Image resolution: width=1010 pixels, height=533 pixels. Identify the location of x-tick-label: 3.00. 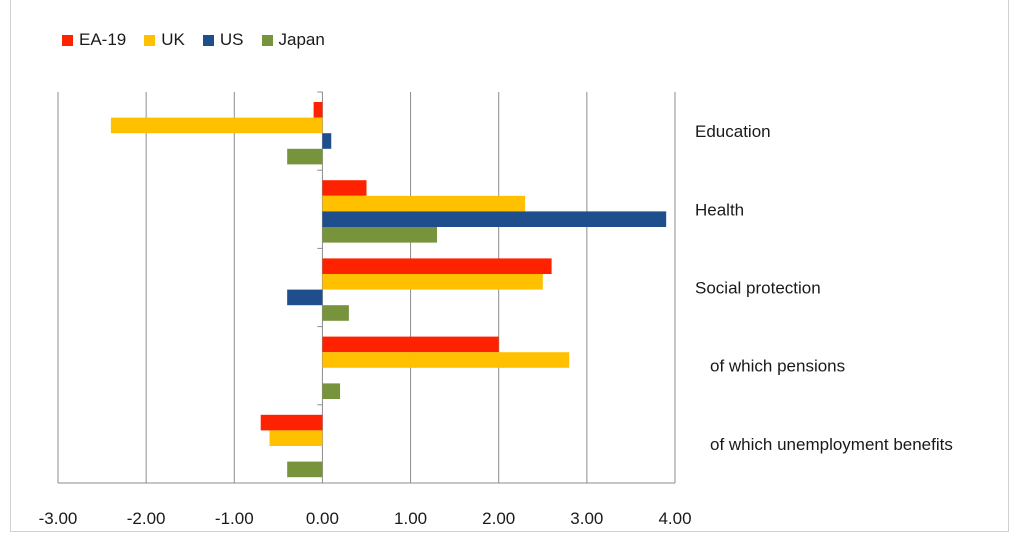
(586, 518).